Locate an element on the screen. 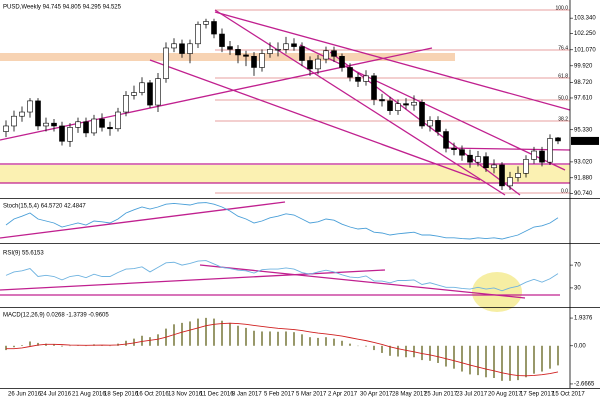  y-tick-label: 98.720 is located at coordinates (583, 83).